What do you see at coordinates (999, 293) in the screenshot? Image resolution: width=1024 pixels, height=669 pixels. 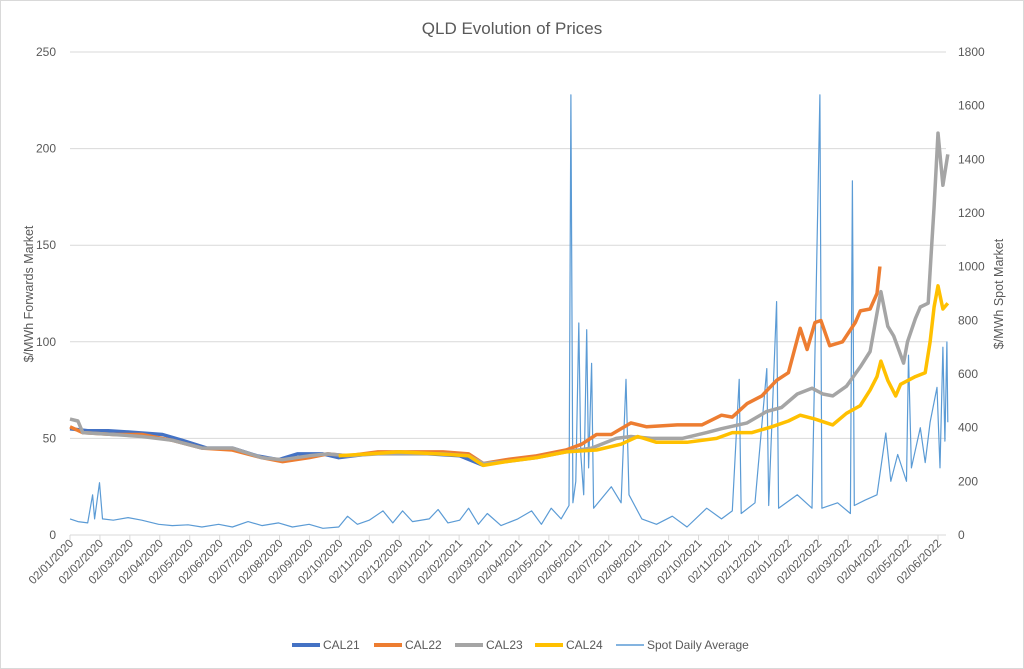 I see `y2-axis-label: $/MWh Spot Market` at bounding box center [999, 293].